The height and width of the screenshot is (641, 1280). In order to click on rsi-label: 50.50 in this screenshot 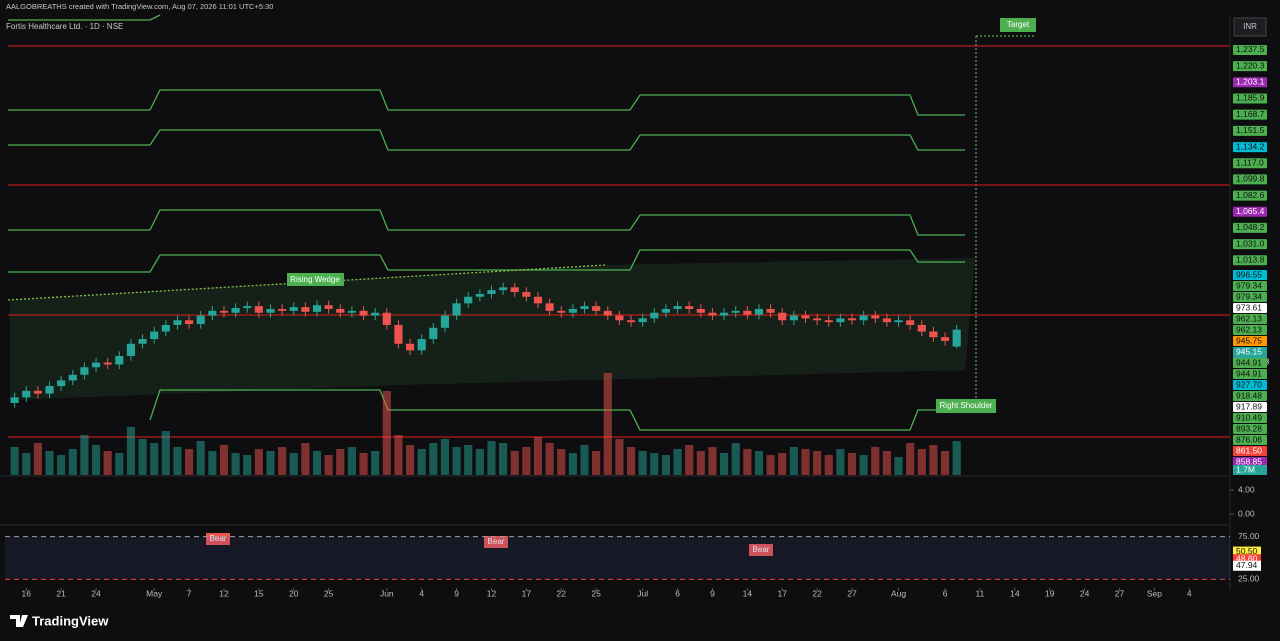, I will do `click(1247, 551)`.